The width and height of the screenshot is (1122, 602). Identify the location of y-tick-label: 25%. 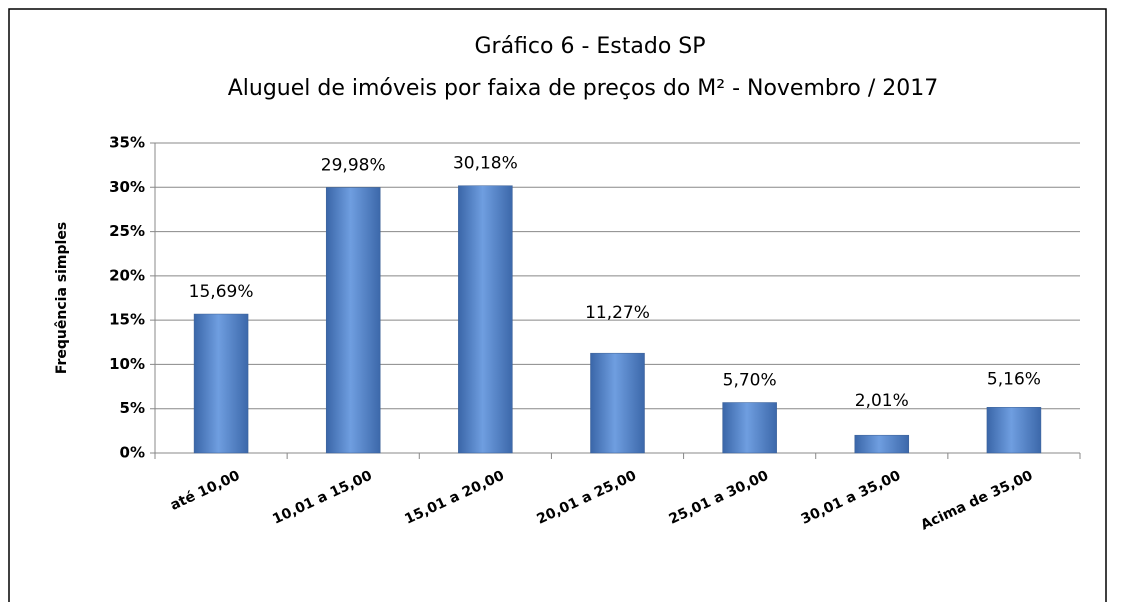
(127, 231).